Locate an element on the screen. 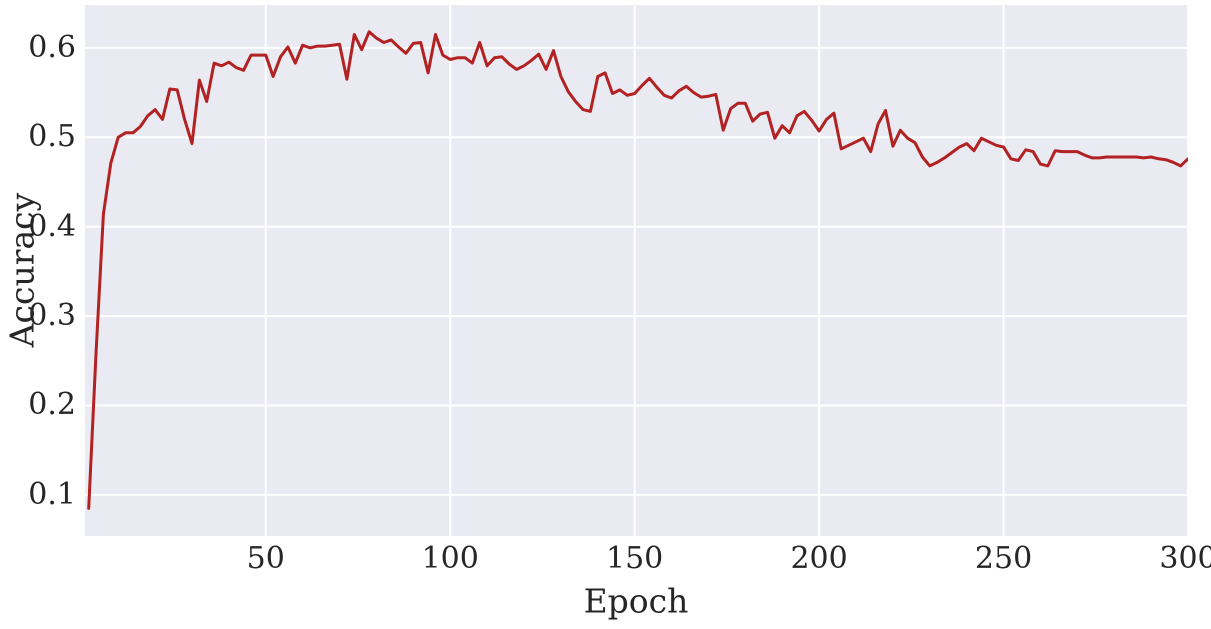  x-tick-label: 100 is located at coordinates (450, 558).